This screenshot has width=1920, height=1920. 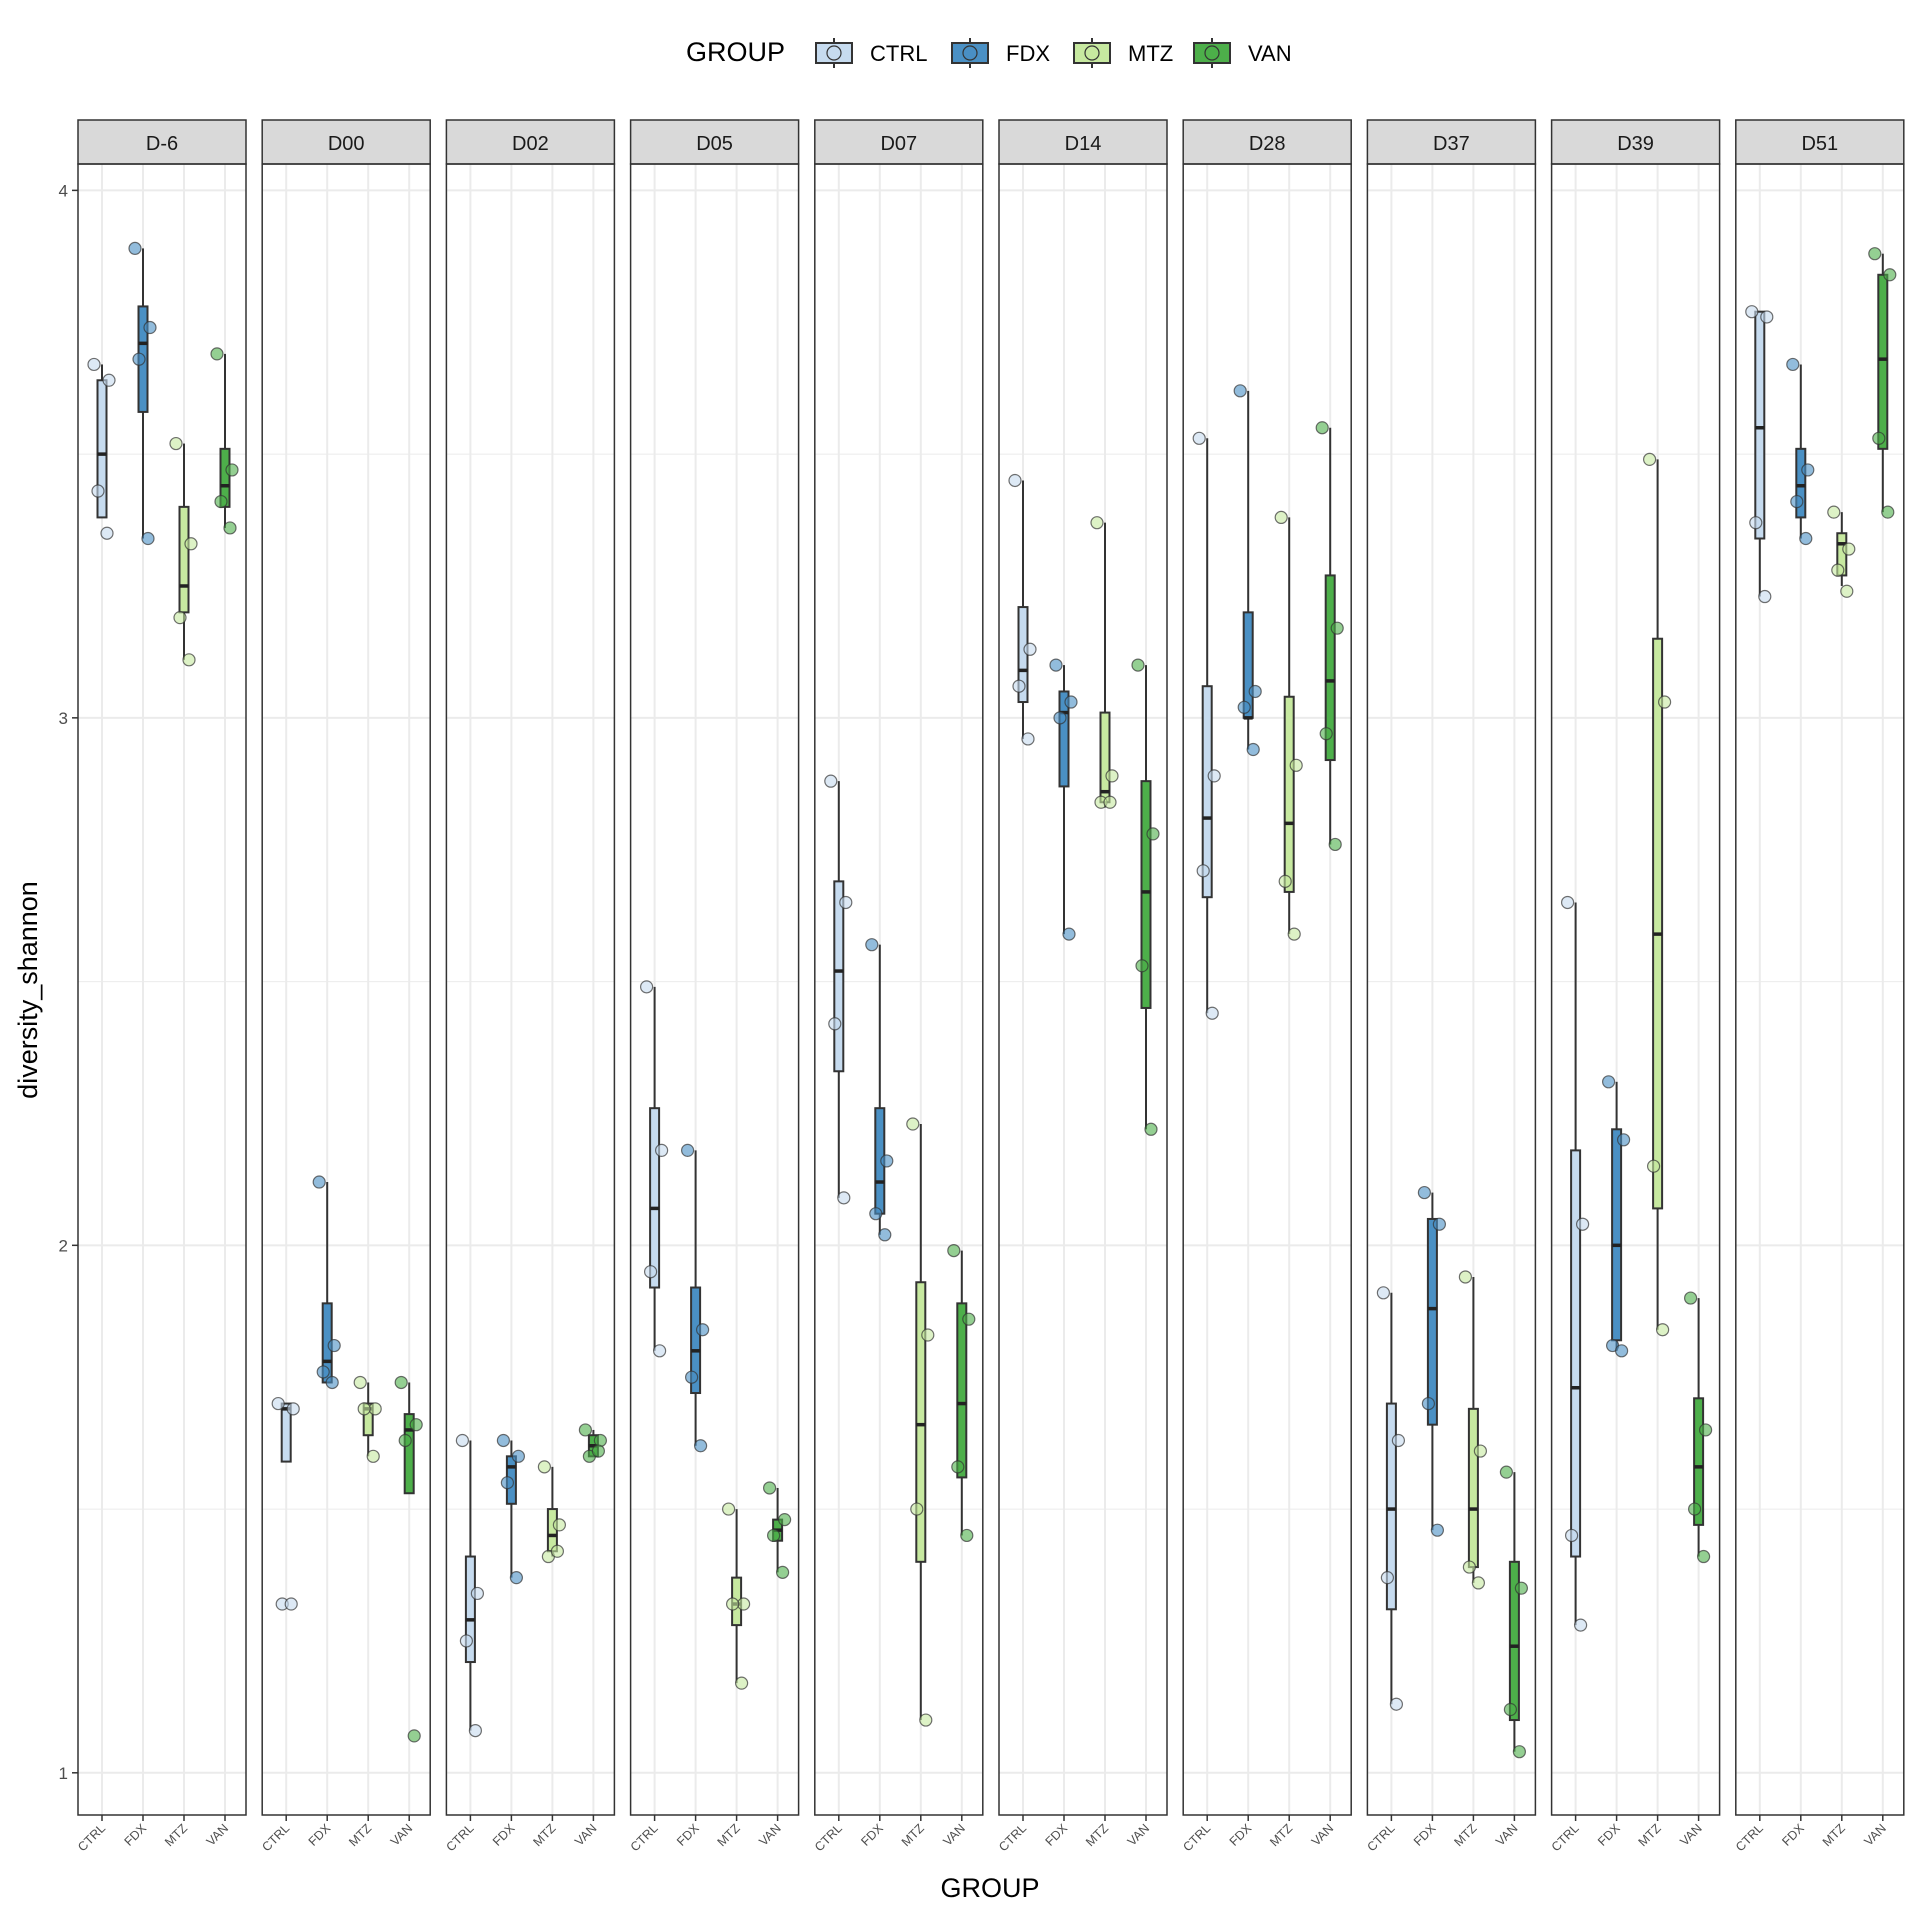 What do you see at coordinates (695, 1298) in the screenshot?
I see `box-d05-fdx` at bounding box center [695, 1298].